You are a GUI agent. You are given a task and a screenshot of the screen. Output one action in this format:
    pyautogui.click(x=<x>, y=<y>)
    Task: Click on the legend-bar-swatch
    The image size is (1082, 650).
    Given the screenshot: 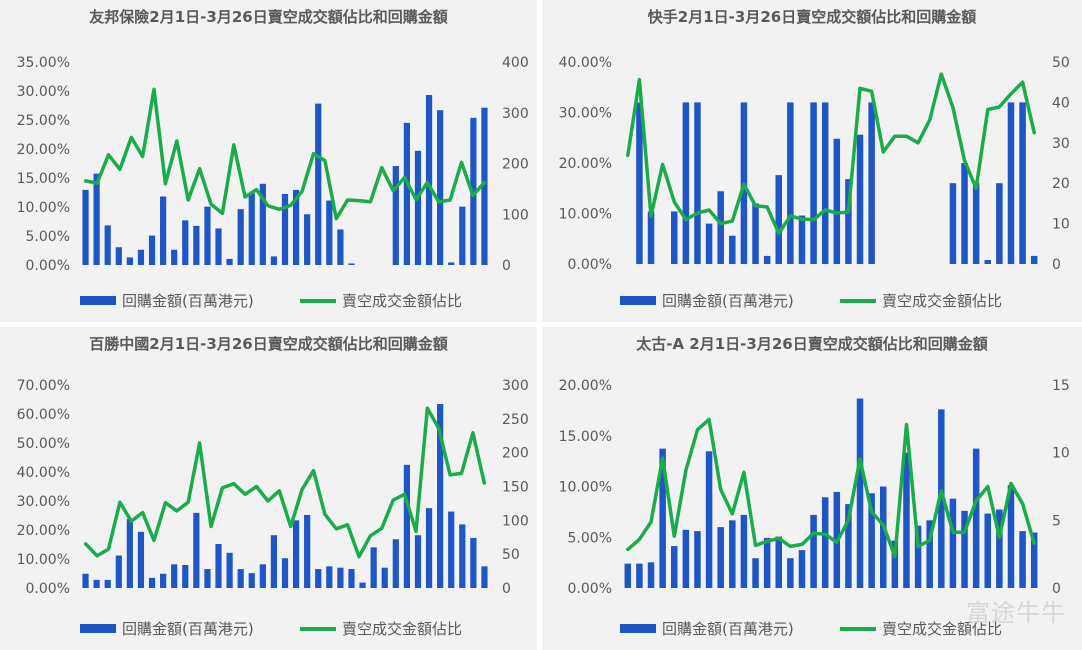 What is the action you would take?
    pyautogui.click(x=98, y=628)
    